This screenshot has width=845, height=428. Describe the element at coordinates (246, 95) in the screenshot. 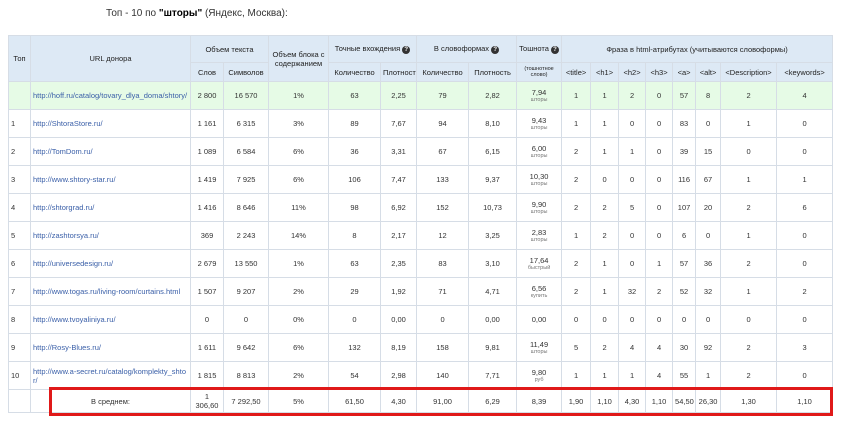

I see `value-cell: 16 570` at that location.